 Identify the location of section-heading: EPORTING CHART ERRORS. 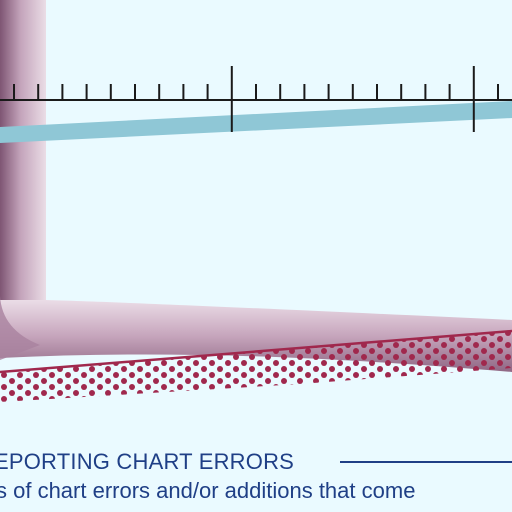
(147, 462).